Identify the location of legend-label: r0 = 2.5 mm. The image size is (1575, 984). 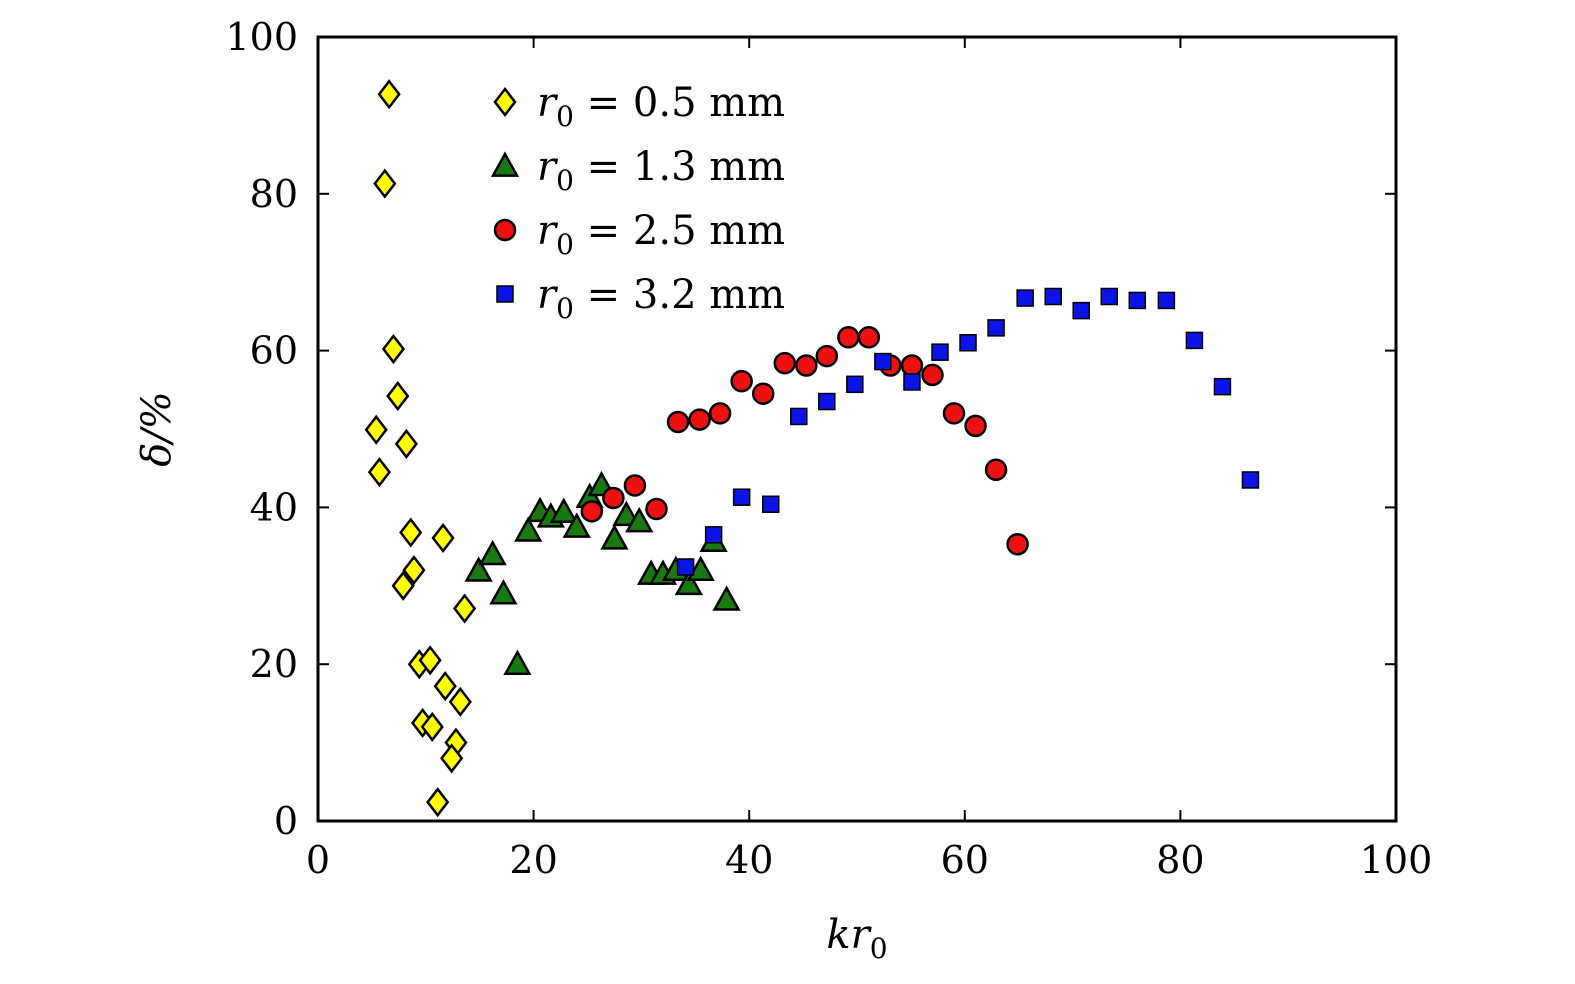
(661, 234).